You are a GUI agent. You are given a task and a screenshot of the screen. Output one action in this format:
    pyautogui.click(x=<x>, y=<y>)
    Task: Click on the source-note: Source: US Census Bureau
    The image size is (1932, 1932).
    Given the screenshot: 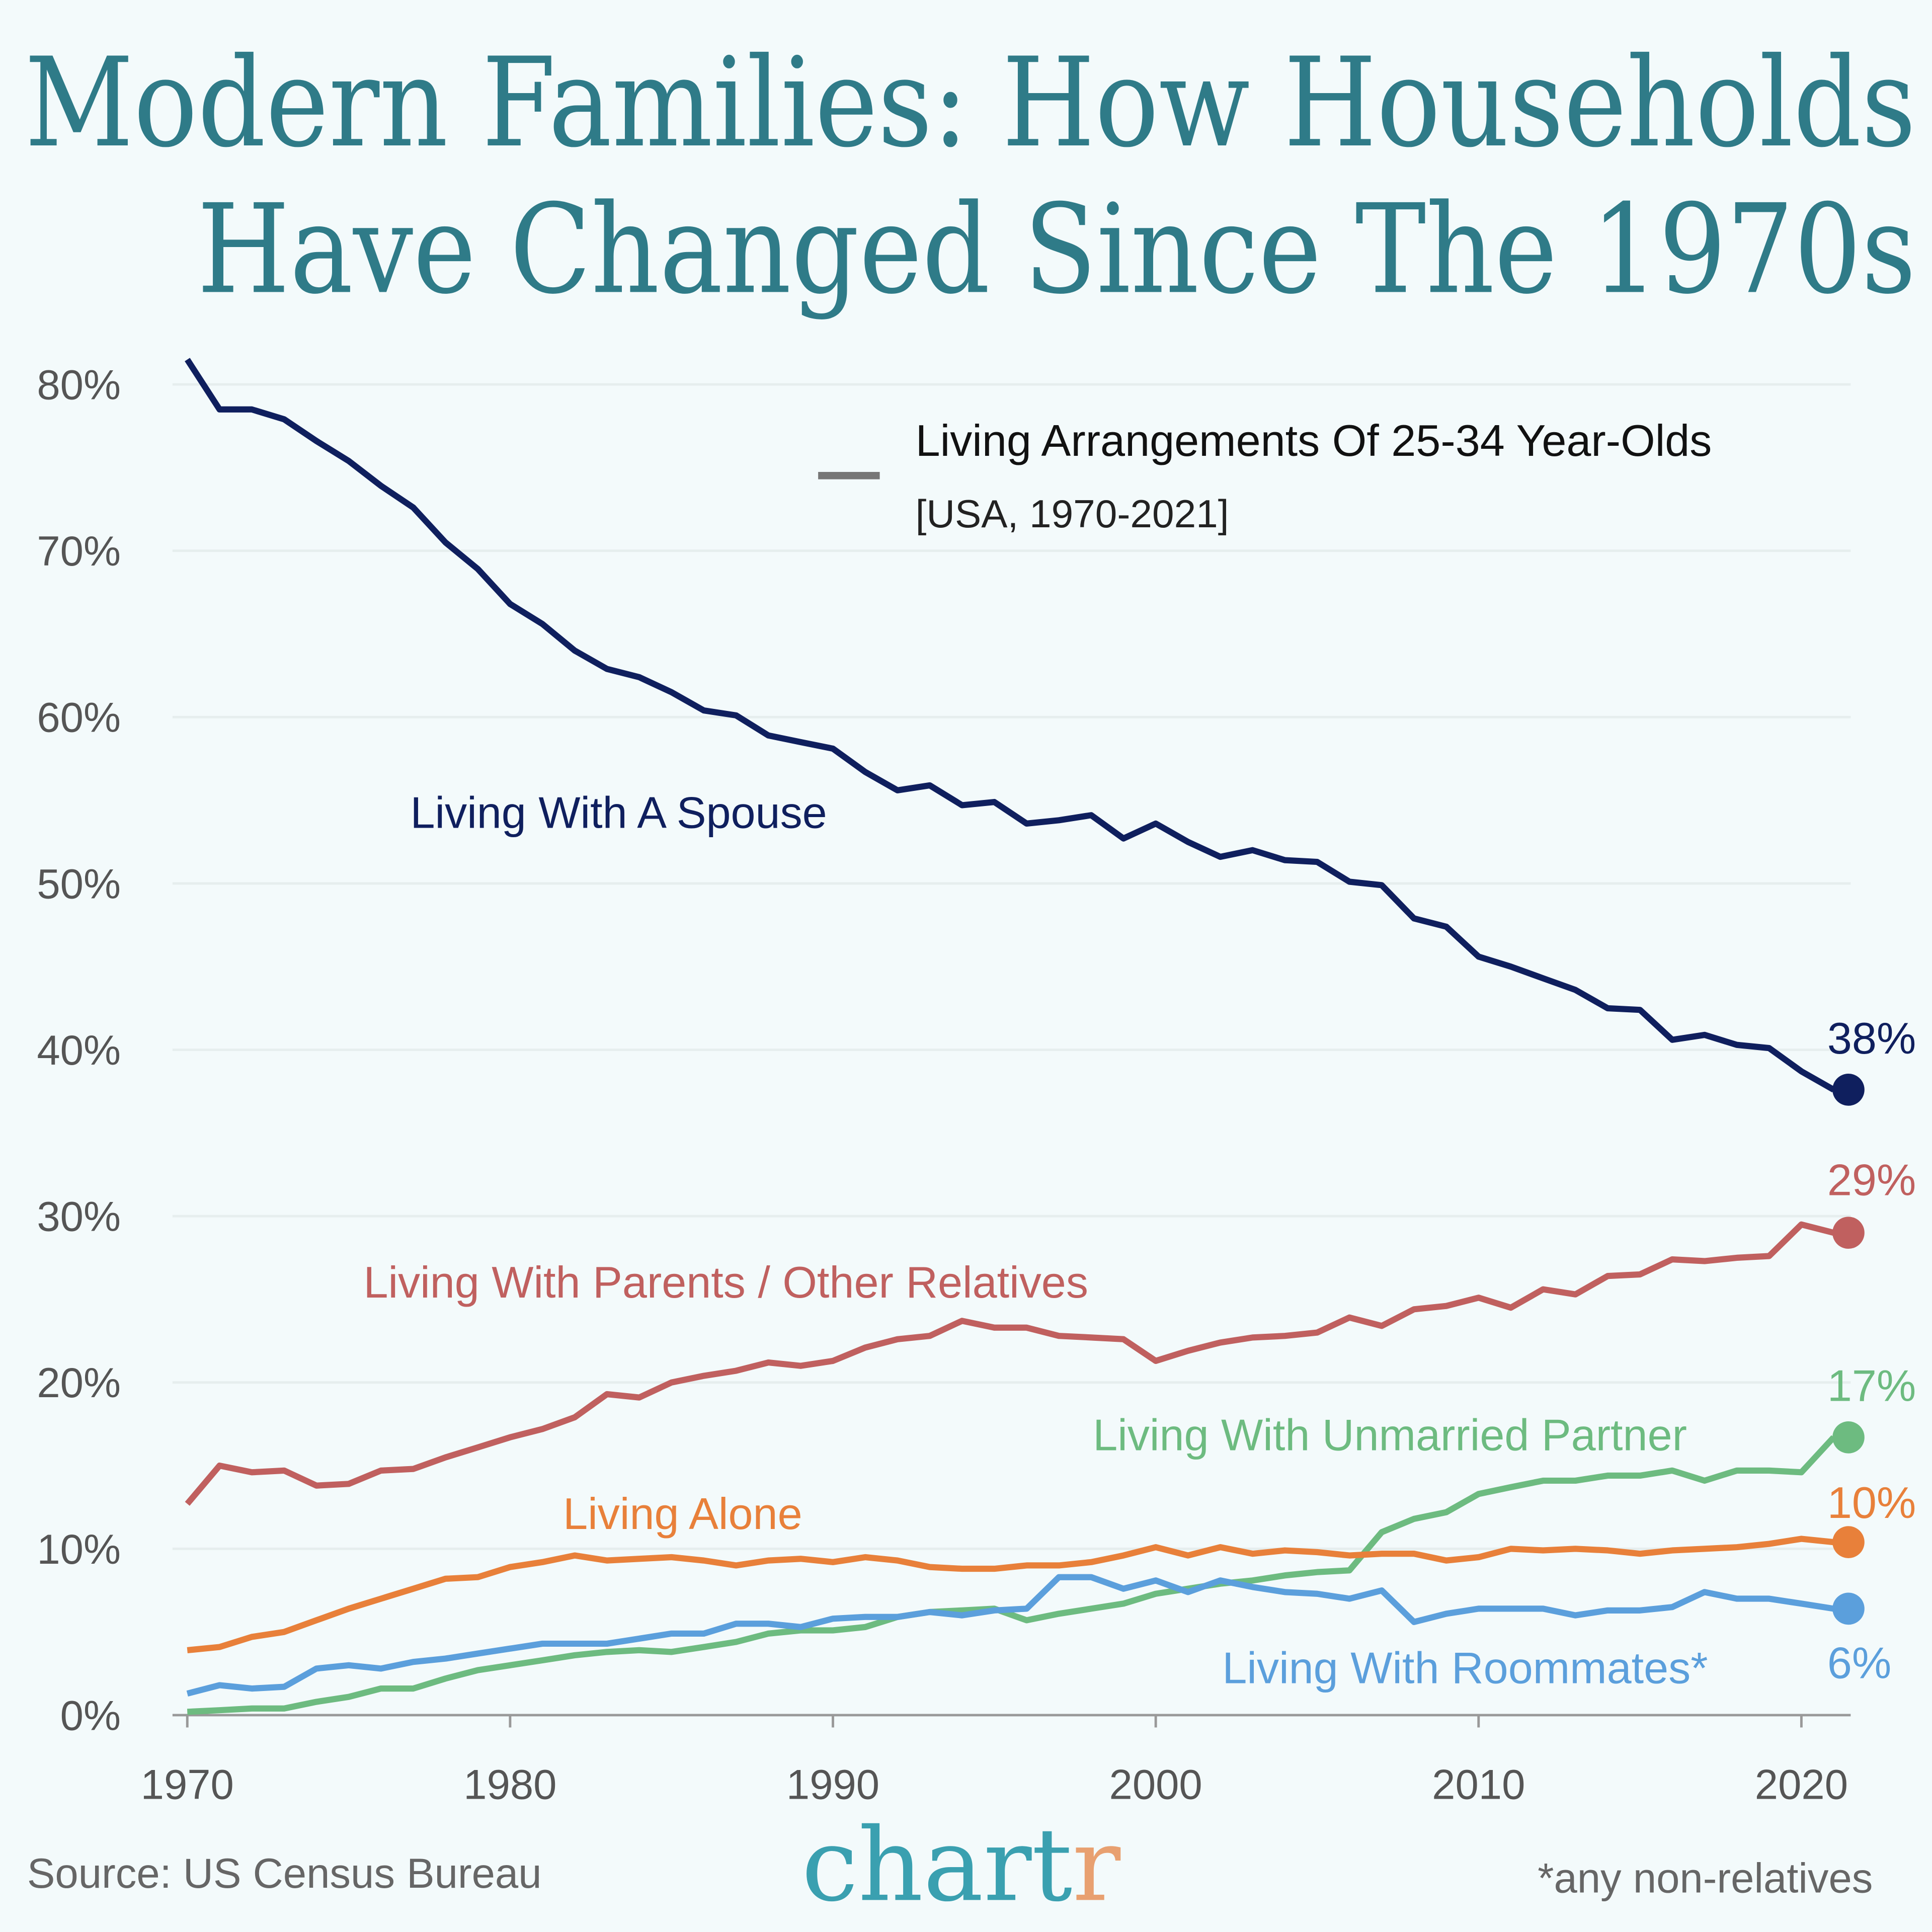 What is the action you would take?
    pyautogui.click(x=284, y=1874)
    